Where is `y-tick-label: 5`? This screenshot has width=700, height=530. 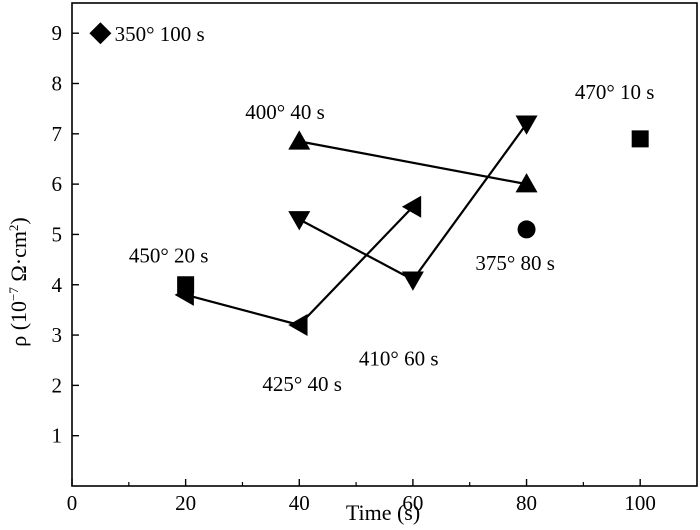 y-tick-label: 5 is located at coordinates (57, 234).